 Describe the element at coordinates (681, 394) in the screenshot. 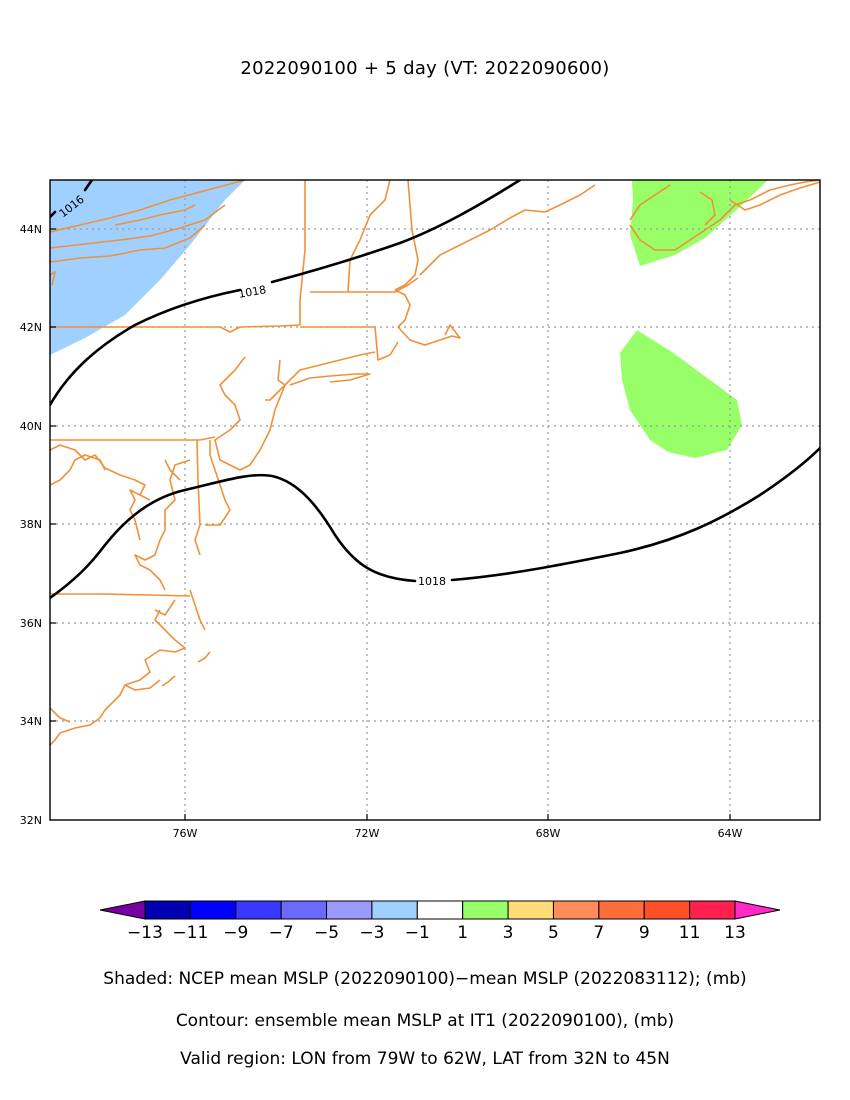

I see `positive-anomaly-shading-south` at that location.